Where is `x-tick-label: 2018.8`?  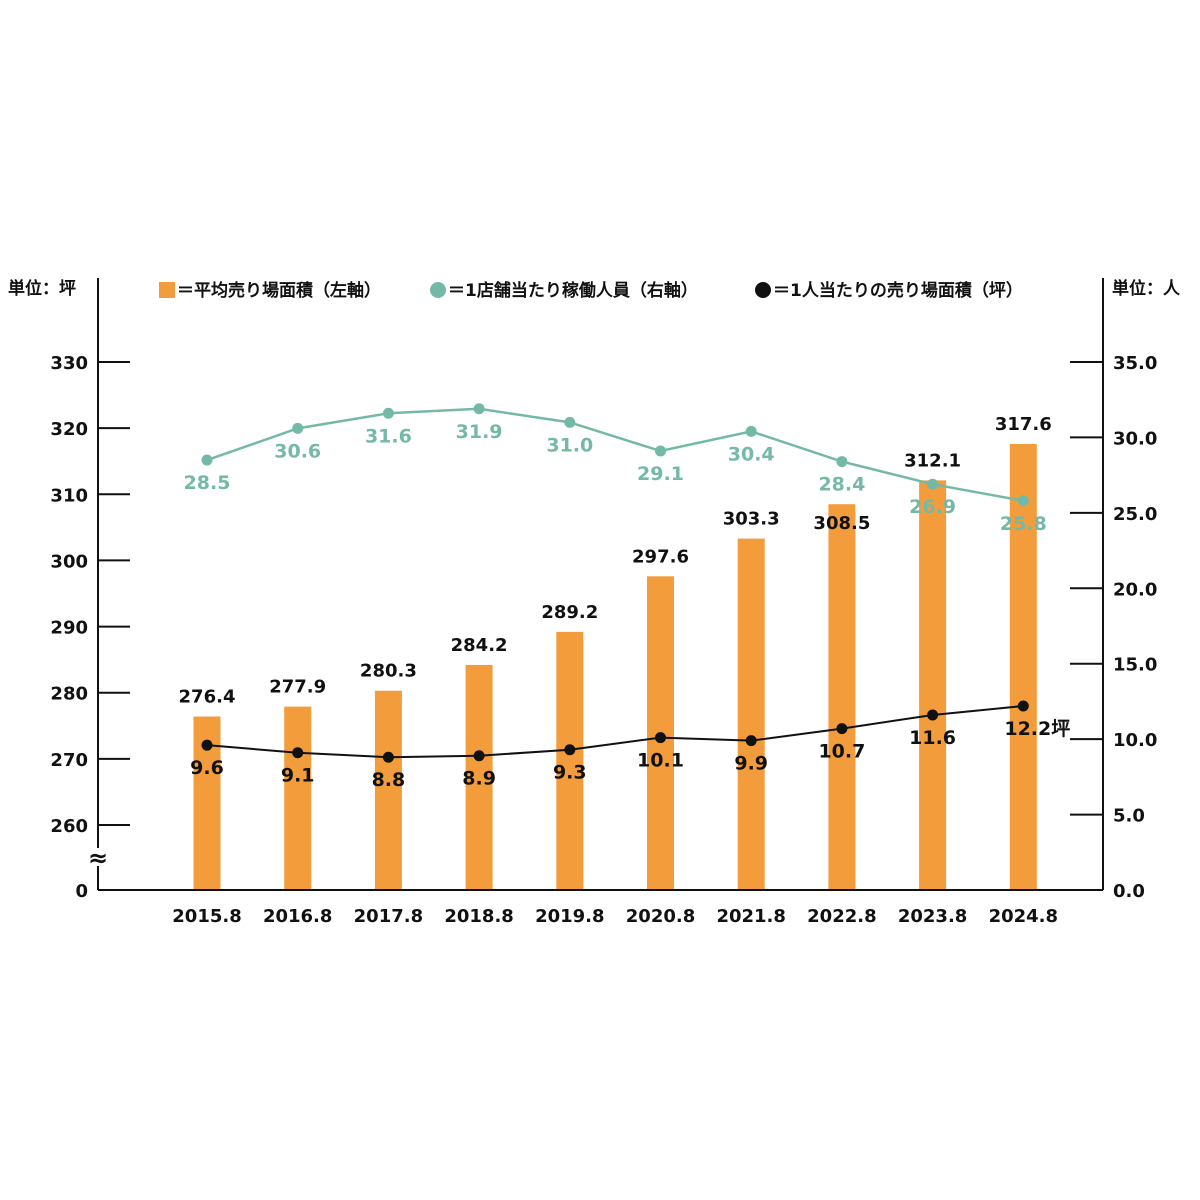 x-tick-label: 2018.8 is located at coordinates (478, 916).